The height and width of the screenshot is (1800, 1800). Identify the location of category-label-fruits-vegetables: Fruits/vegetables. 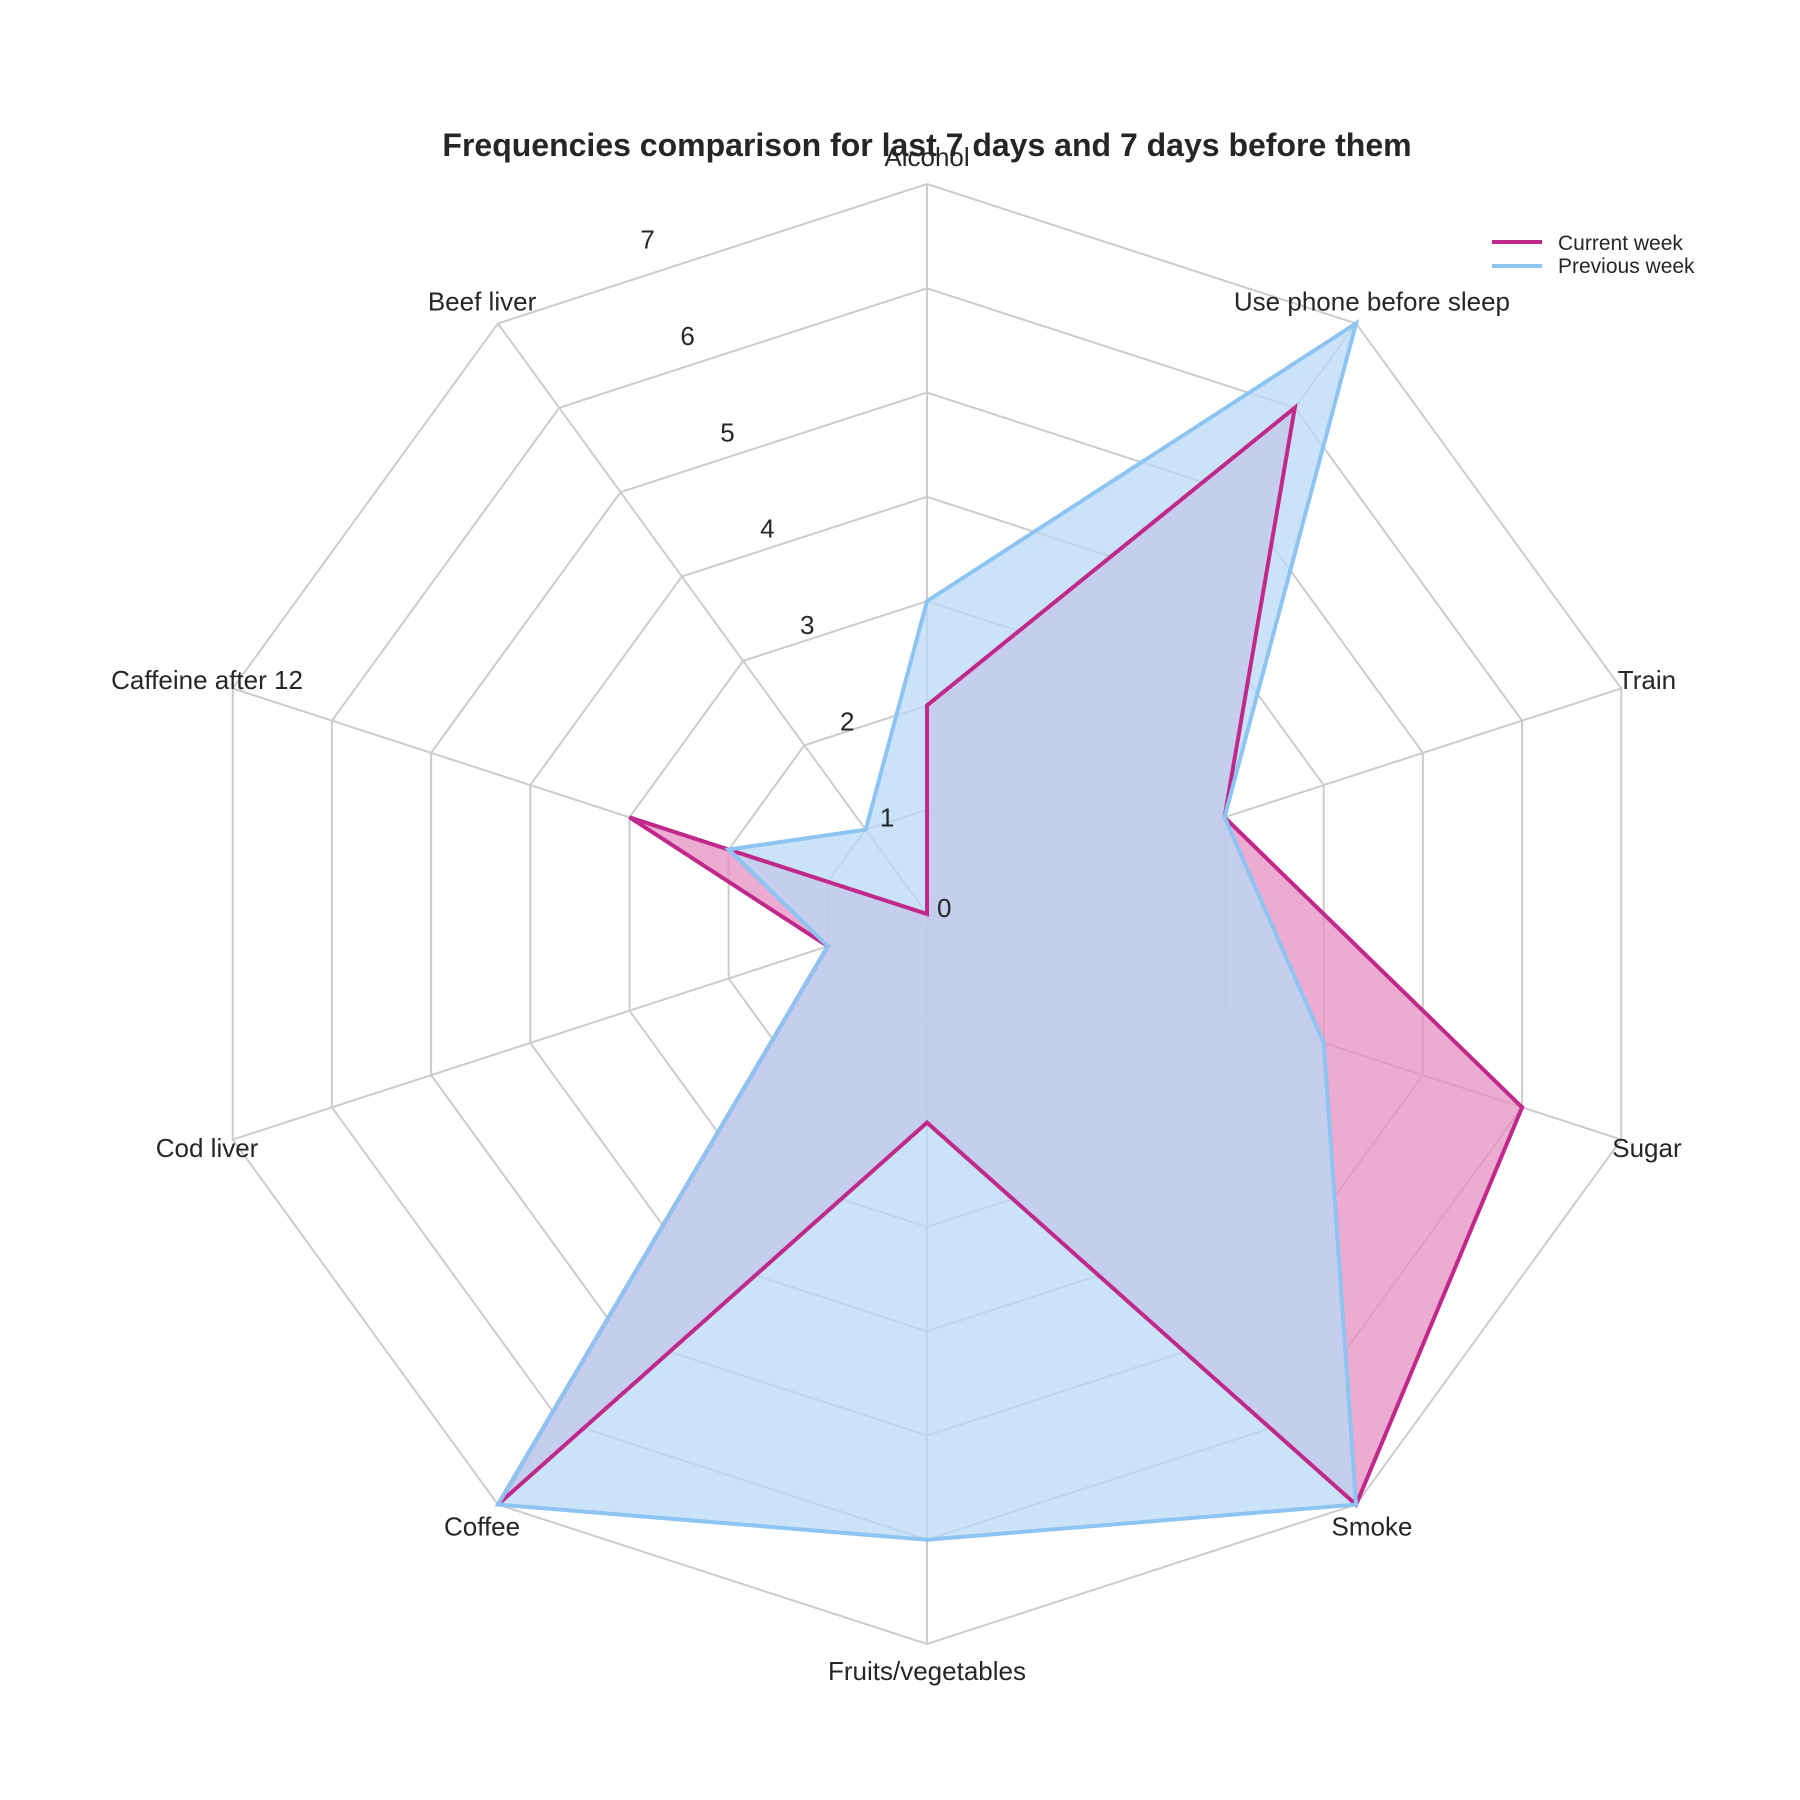
(927, 1671).